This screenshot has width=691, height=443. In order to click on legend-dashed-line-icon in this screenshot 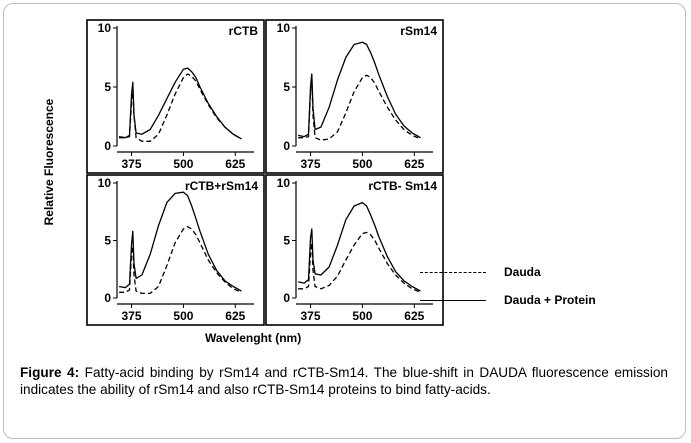, I will do `click(453, 272)`.